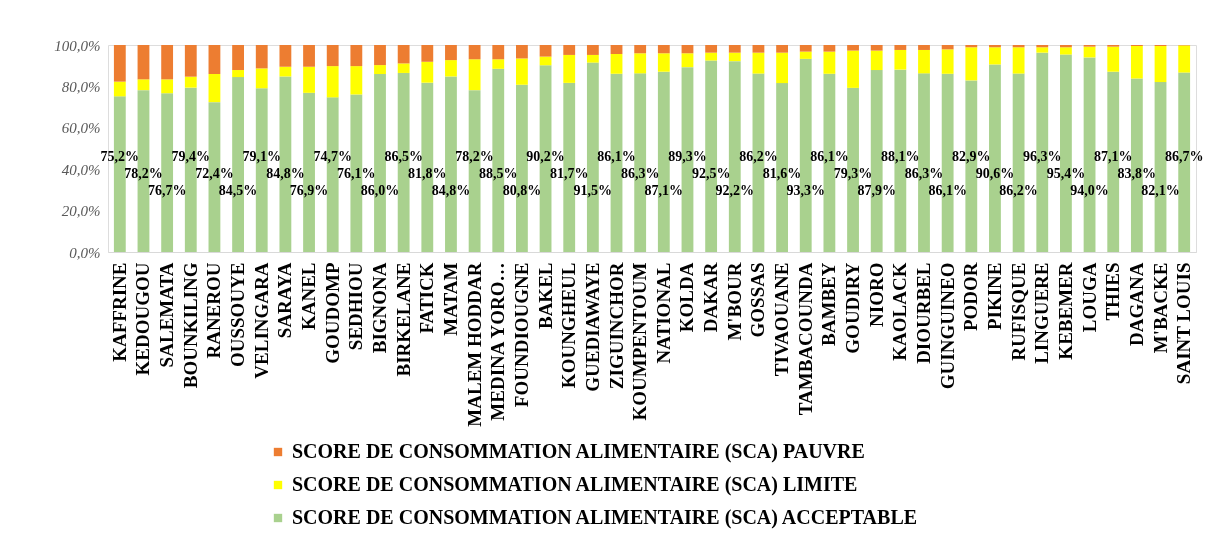  I want to click on x-tick-label: KAOLACK, so click(900, 311).